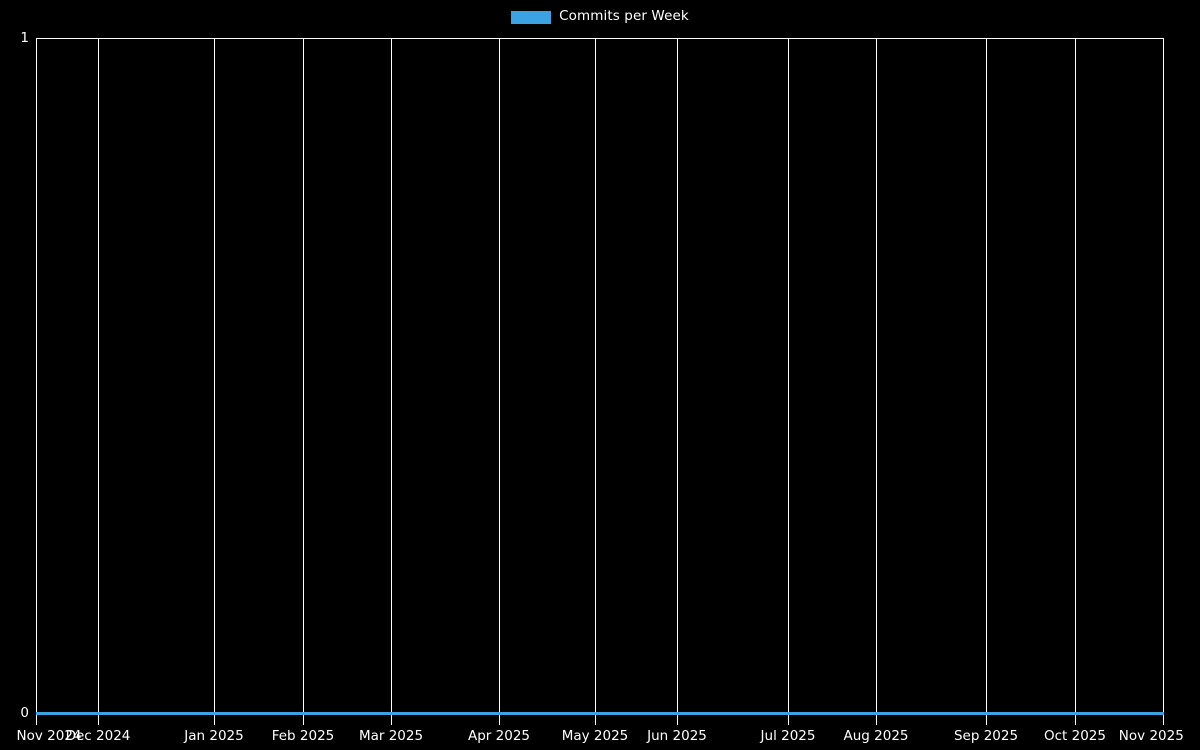 The height and width of the screenshot is (750, 1200). Describe the element at coordinates (391, 736) in the screenshot. I see `x-axis-tick-label: Mar 2025` at that location.